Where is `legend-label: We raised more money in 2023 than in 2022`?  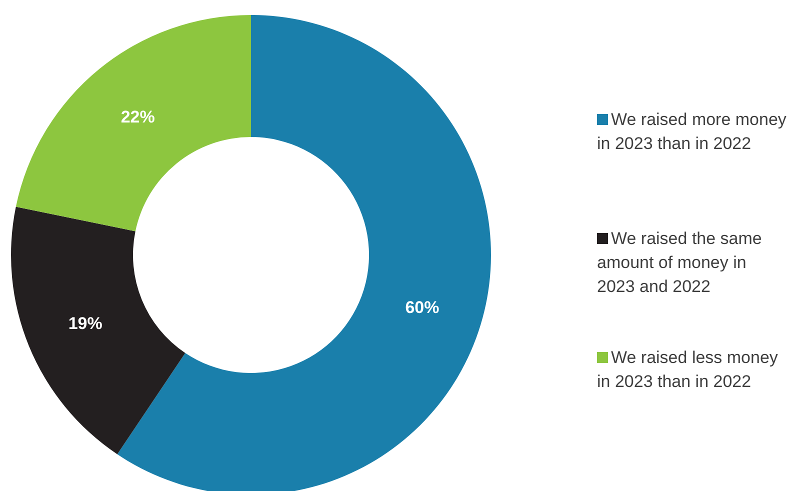 legend-label: We raised more money in 2023 than in 2022 is located at coordinates (692, 131).